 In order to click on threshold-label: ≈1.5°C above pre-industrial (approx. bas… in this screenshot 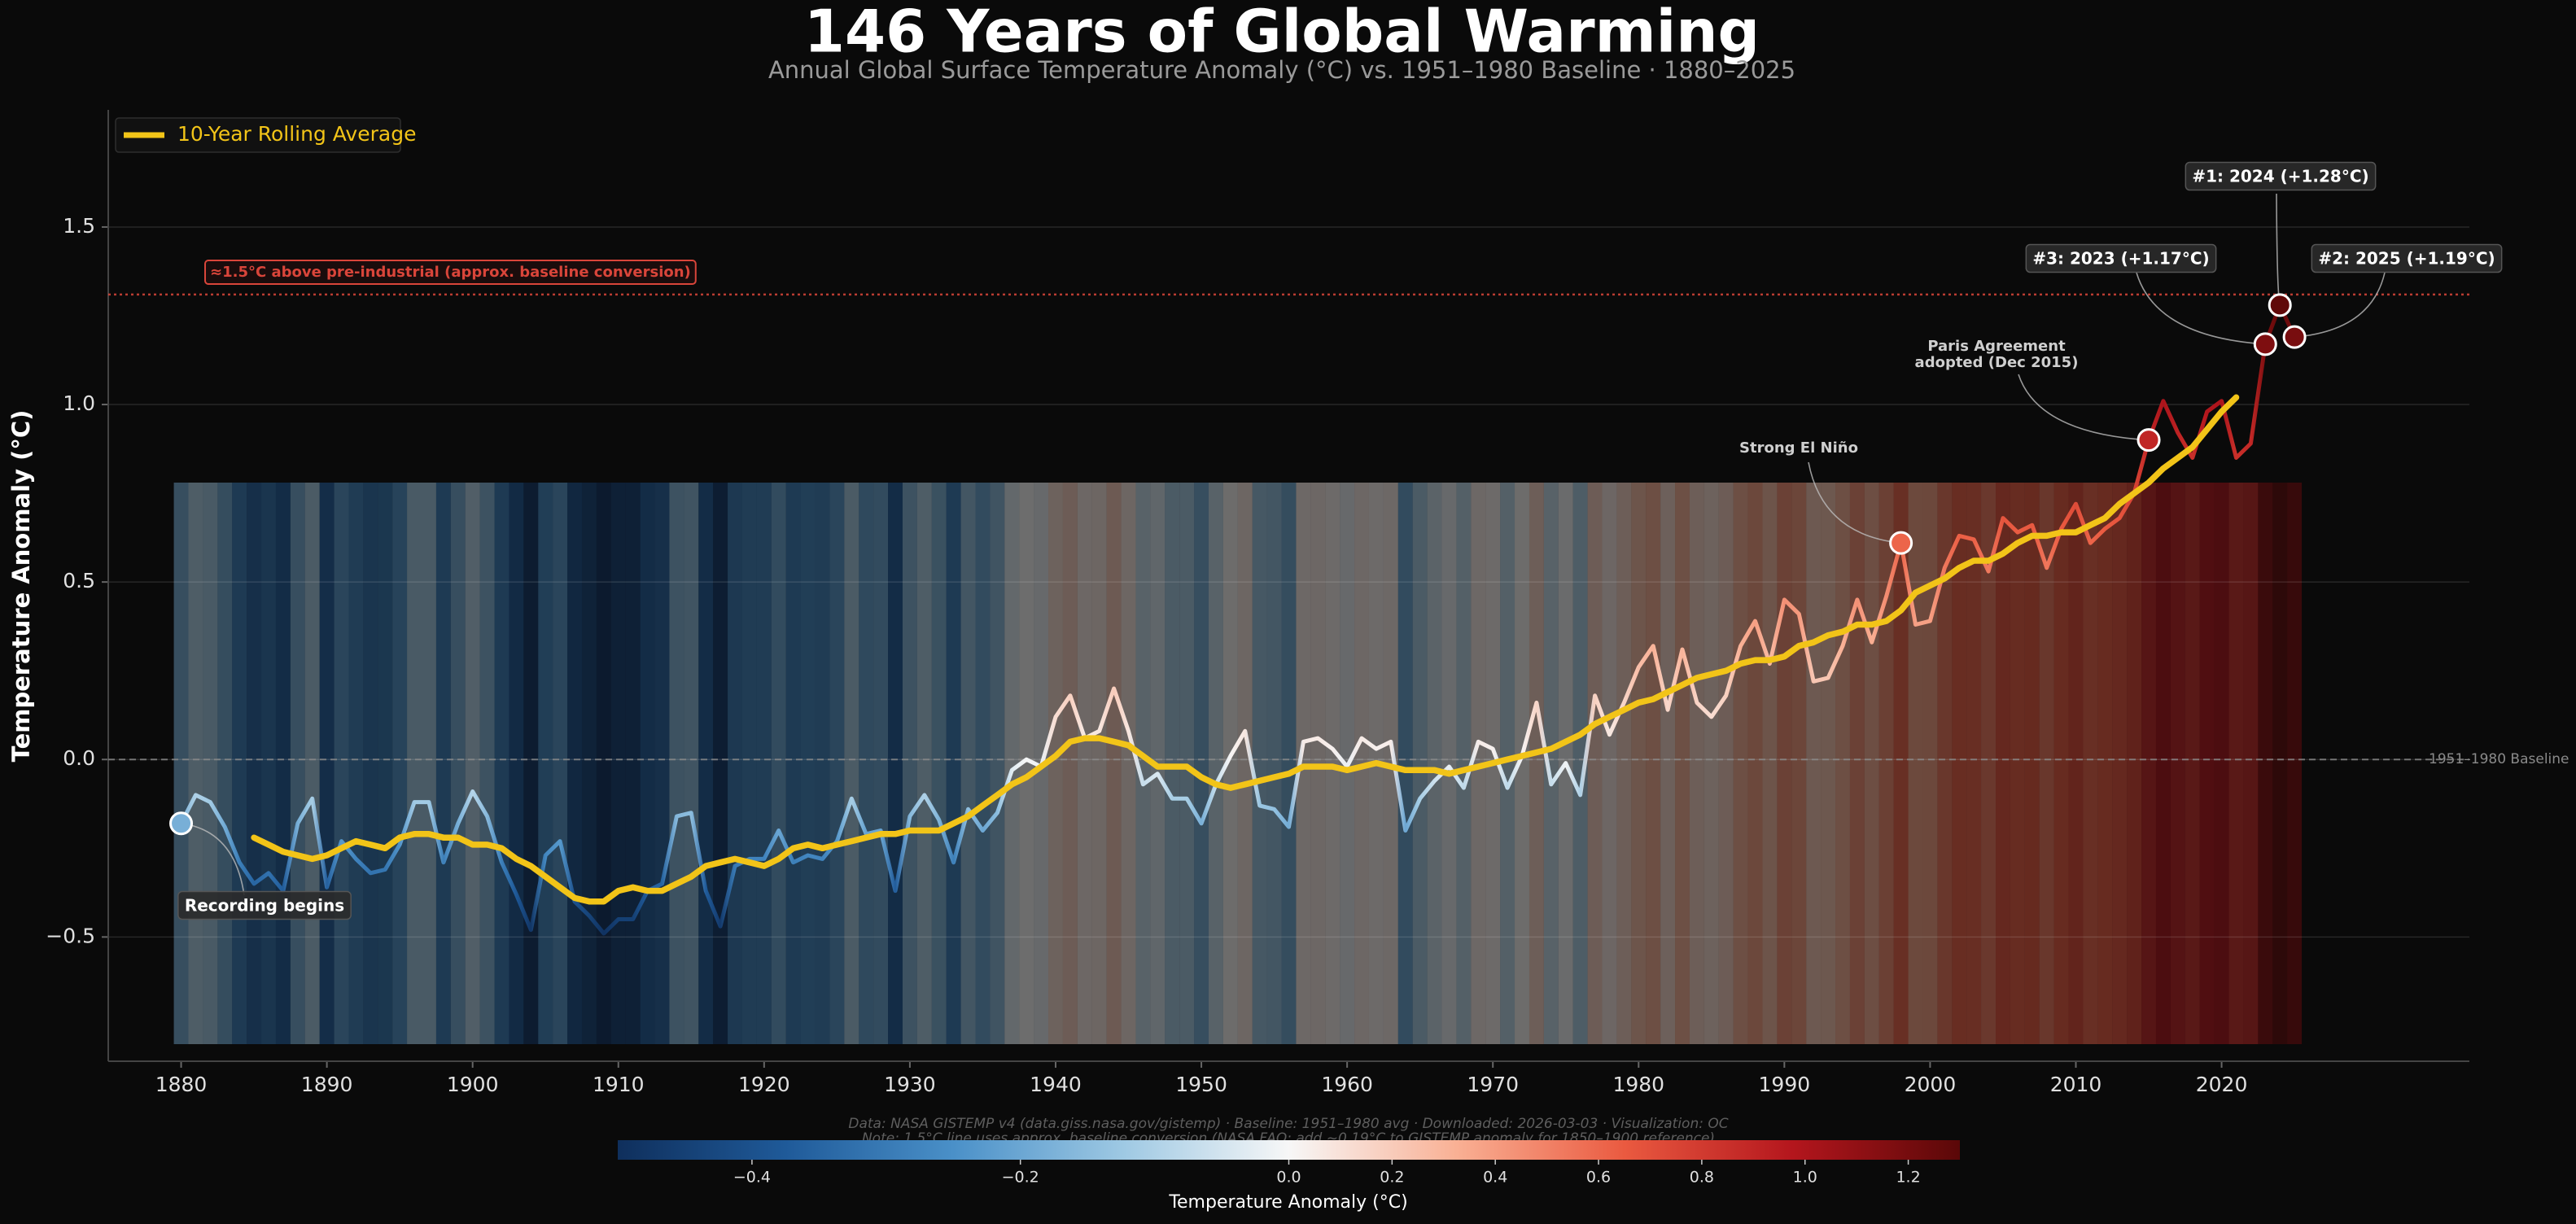, I will do `click(451, 272)`.